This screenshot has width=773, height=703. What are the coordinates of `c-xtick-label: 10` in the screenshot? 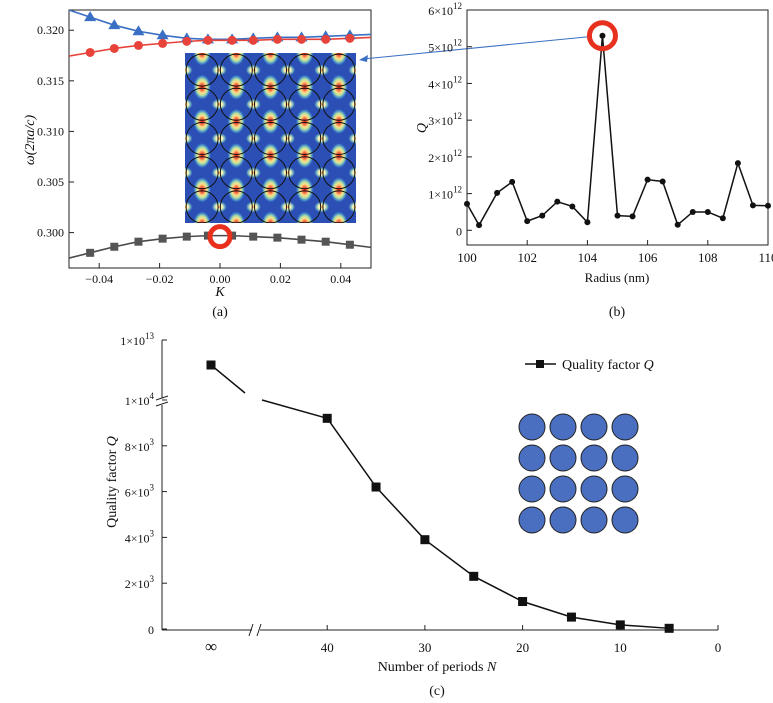 It's located at (620, 647).